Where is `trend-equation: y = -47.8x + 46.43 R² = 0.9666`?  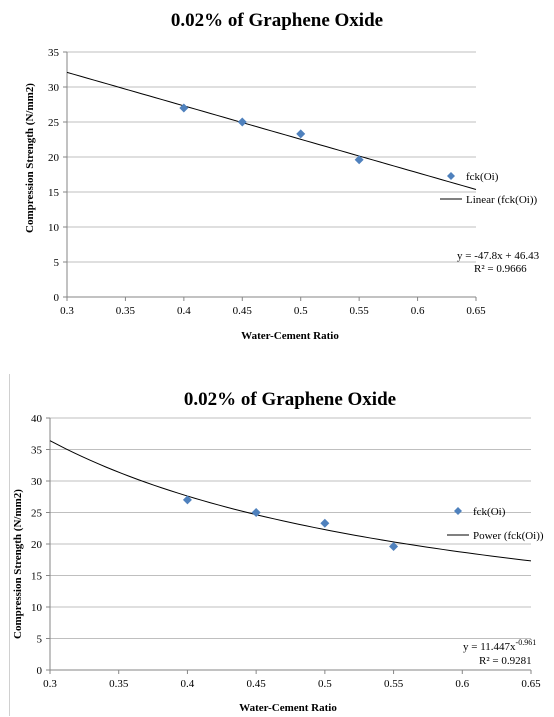 trend-equation: y = -47.8x + 46.43 R² = 0.9666 is located at coordinates (498, 262).